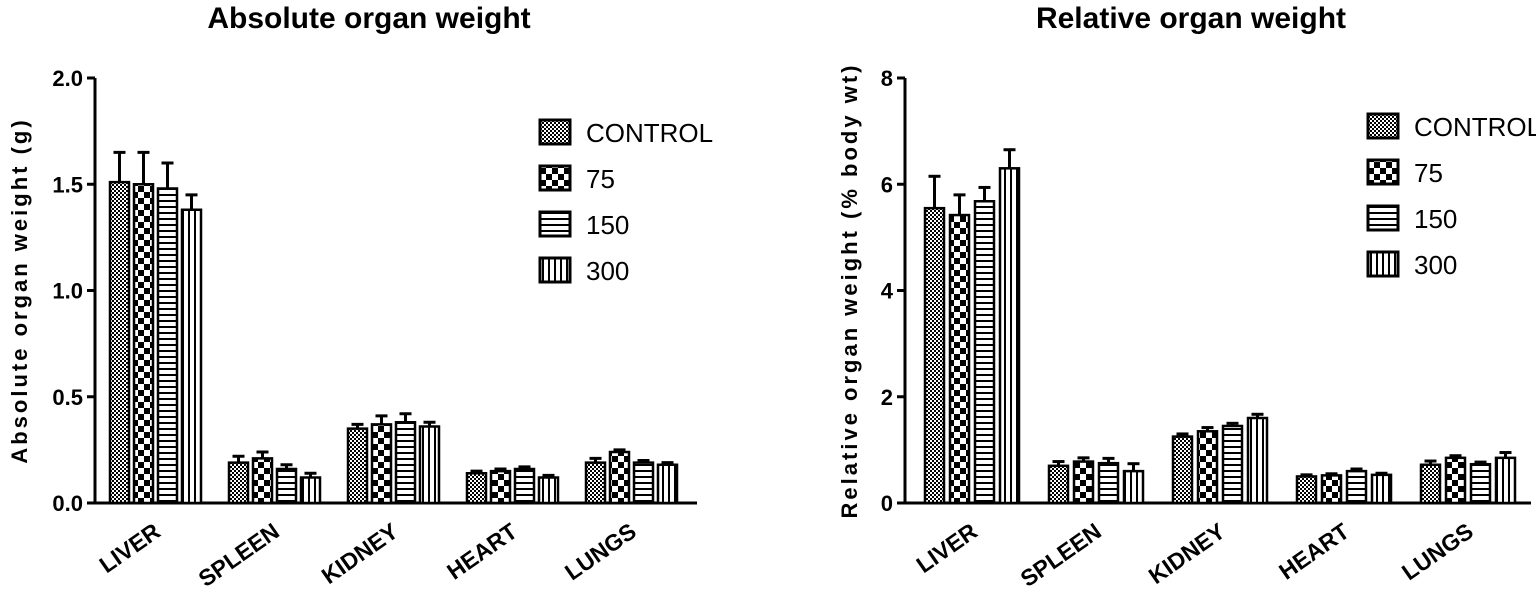 Image resolution: width=1536 pixels, height=614 pixels. Describe the element at coordinates (368, 18) in the screenshot. I see `chart-title: Absolute organ weight` at that location.